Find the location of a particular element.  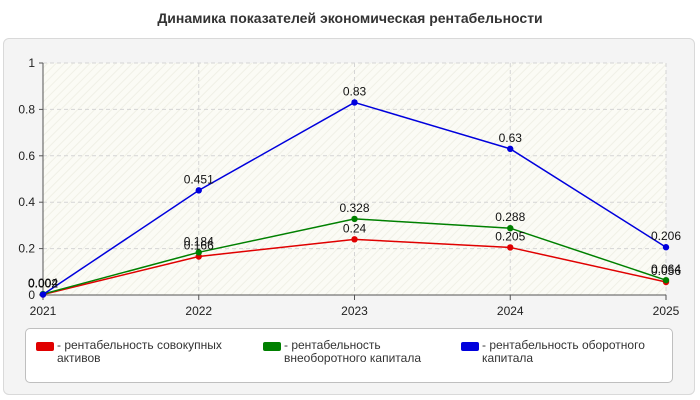

legend-swatch-blue is located at coordinates (470, 346).